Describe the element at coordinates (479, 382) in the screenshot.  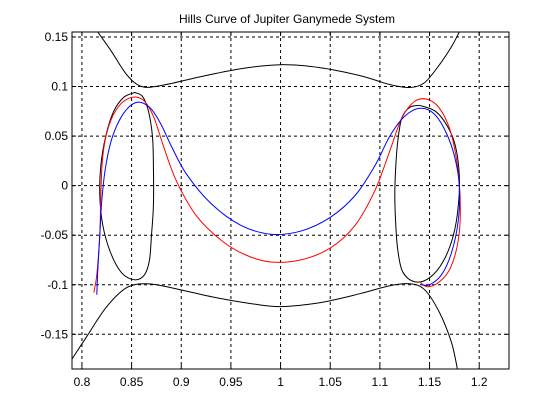
I see `x-tick-label: 1.2` at that location.